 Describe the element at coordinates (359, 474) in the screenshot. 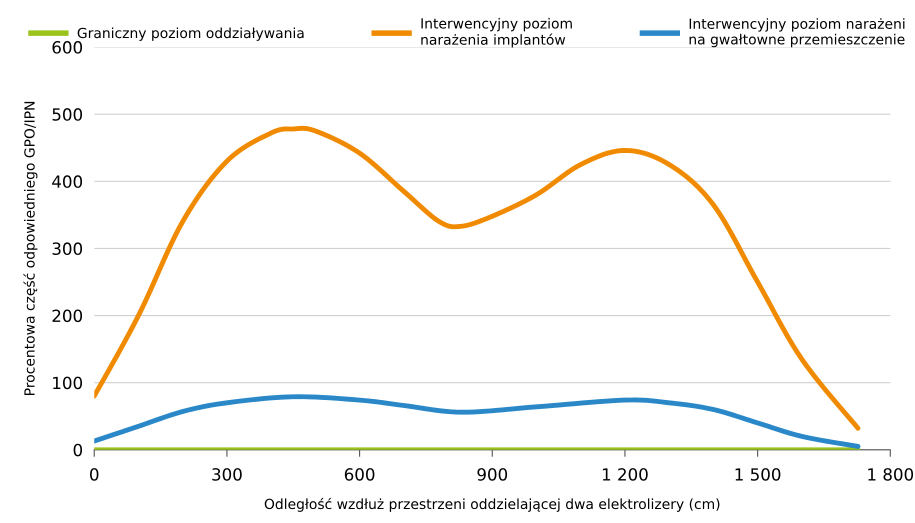

I see `x-tick-label: 600` at that location.